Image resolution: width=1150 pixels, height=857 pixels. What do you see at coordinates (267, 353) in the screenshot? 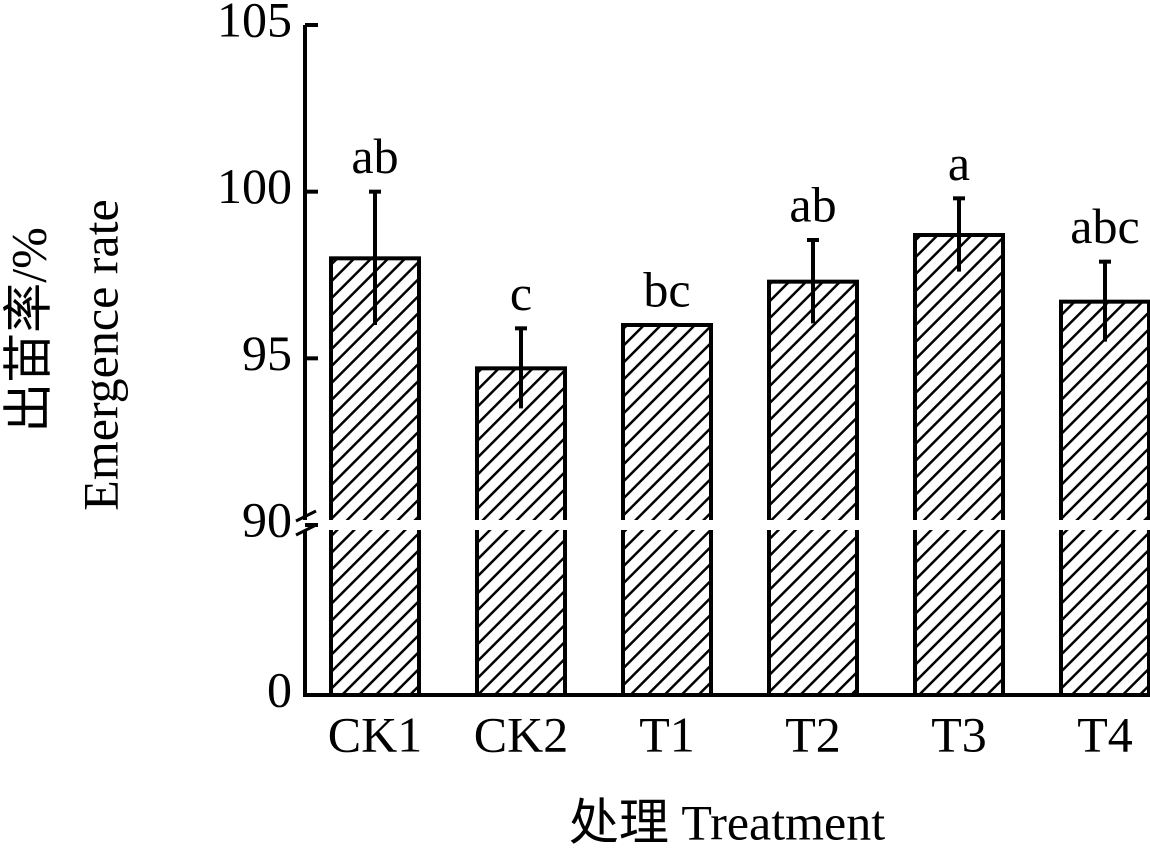
I see `y-tick-label: 95` at bounding box center [267, 353].